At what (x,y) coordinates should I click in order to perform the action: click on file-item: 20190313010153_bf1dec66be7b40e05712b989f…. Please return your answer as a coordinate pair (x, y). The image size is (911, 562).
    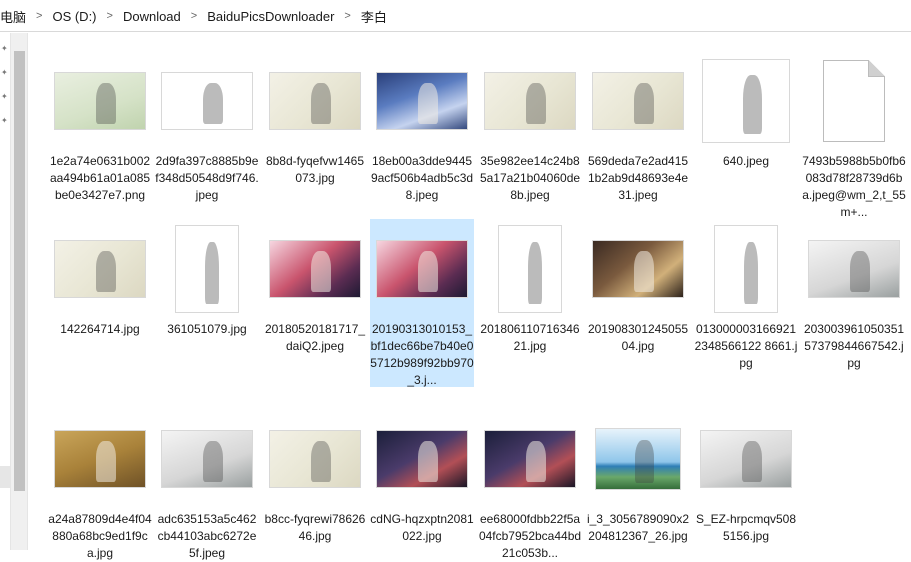
    Looking at the image, I should click on (422, 303).